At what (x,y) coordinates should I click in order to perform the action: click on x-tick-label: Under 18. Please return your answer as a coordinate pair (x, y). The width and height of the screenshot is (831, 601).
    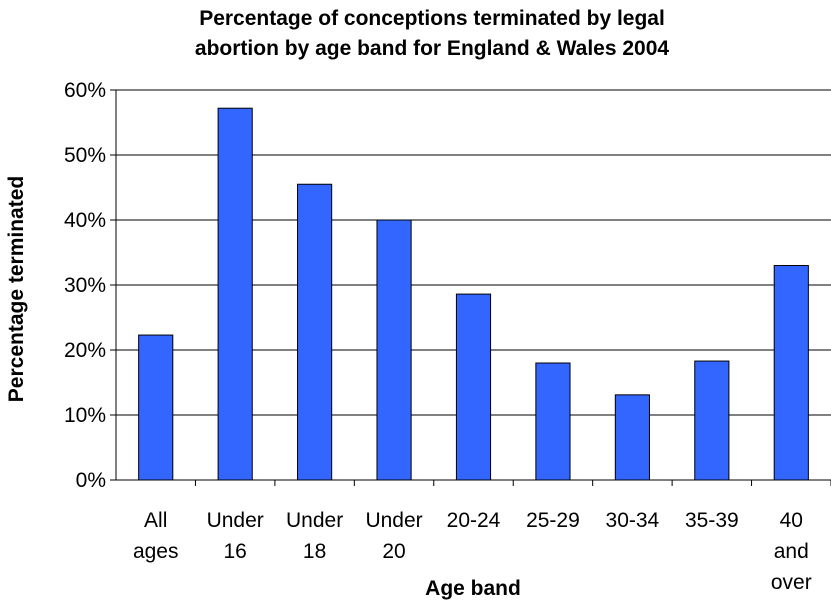
    Looking at the image, I should click on (314, 536).